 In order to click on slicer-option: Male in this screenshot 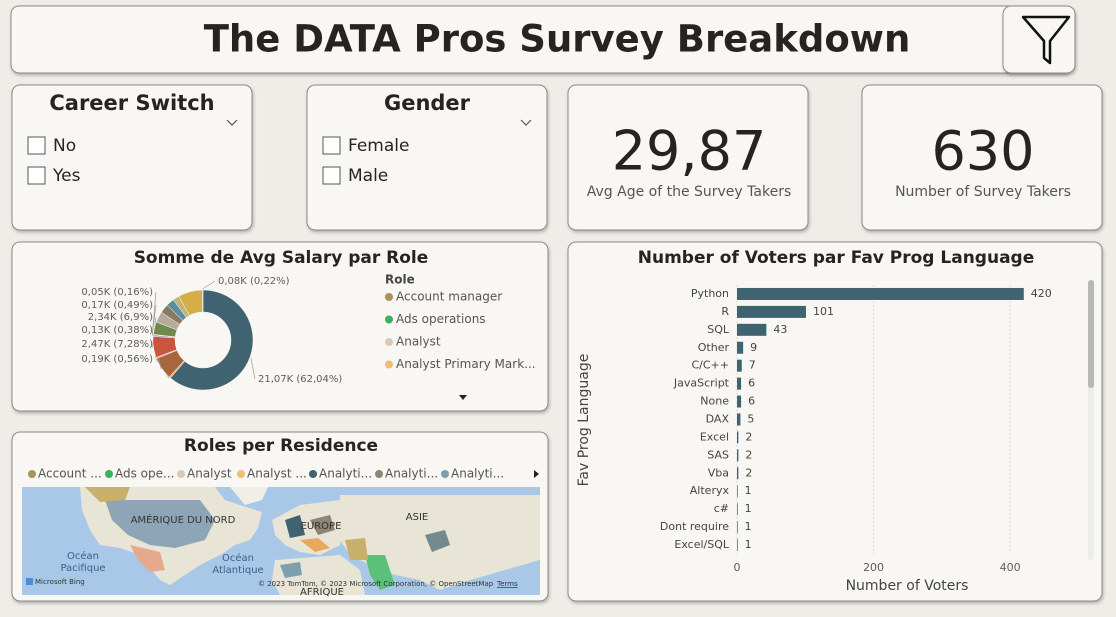, I will do `click(355, 176)`.